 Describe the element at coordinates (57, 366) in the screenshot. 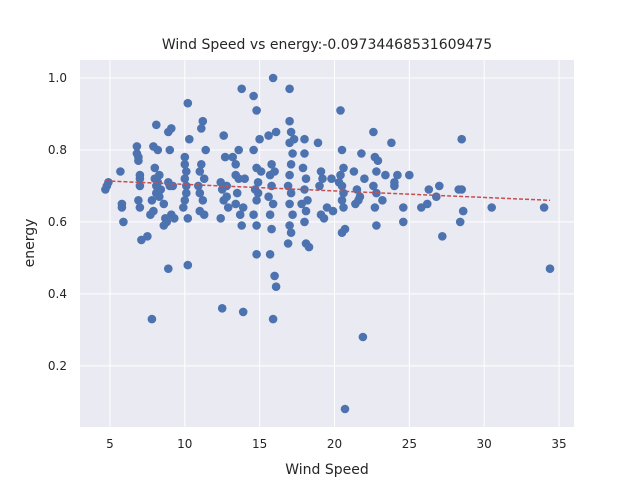

I see `y-tick-label: 0.2` at that location.